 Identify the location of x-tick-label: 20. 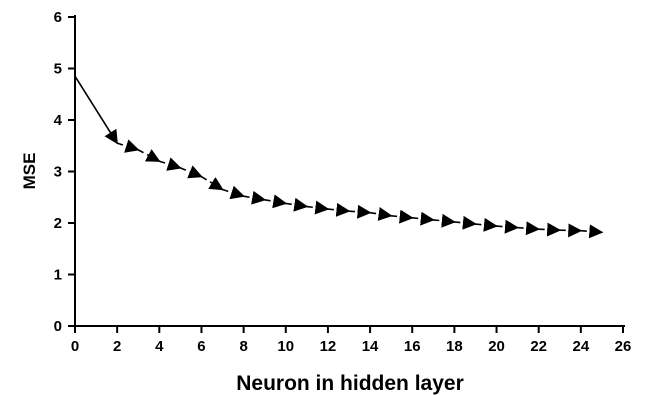
(496, 346).